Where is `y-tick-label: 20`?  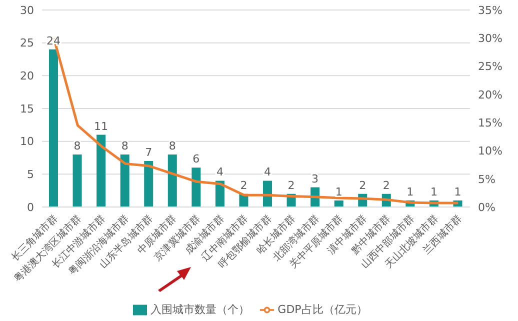
y-tick-label: 20 is located at coordinates (27, 76).